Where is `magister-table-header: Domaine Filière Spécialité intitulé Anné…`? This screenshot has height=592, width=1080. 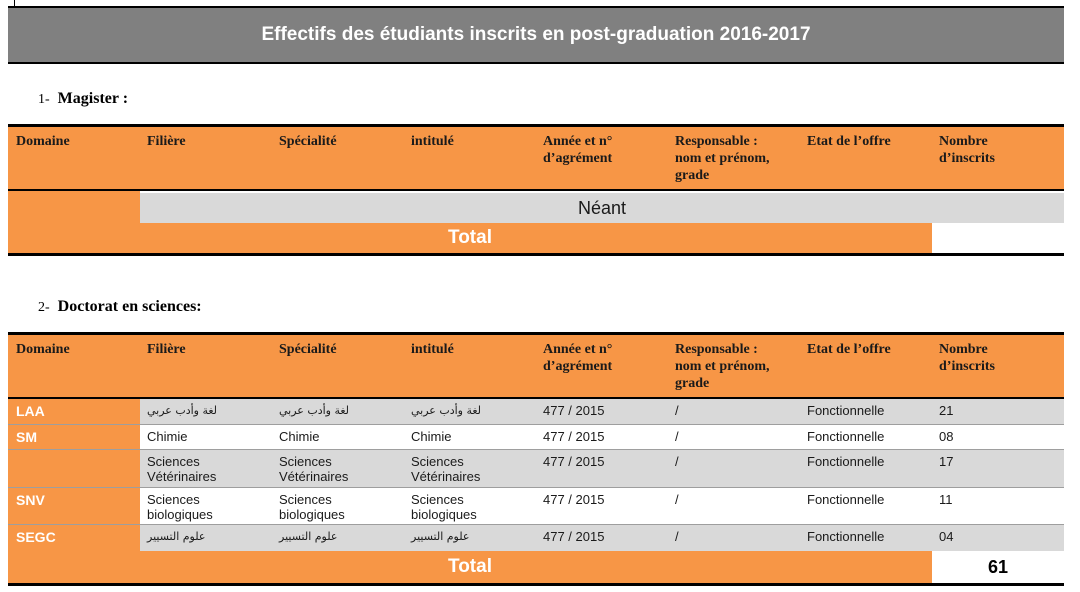
magister-table-header: Domaine Filière Spécialité intitulé Anné… is located at coordinates (536, 157).